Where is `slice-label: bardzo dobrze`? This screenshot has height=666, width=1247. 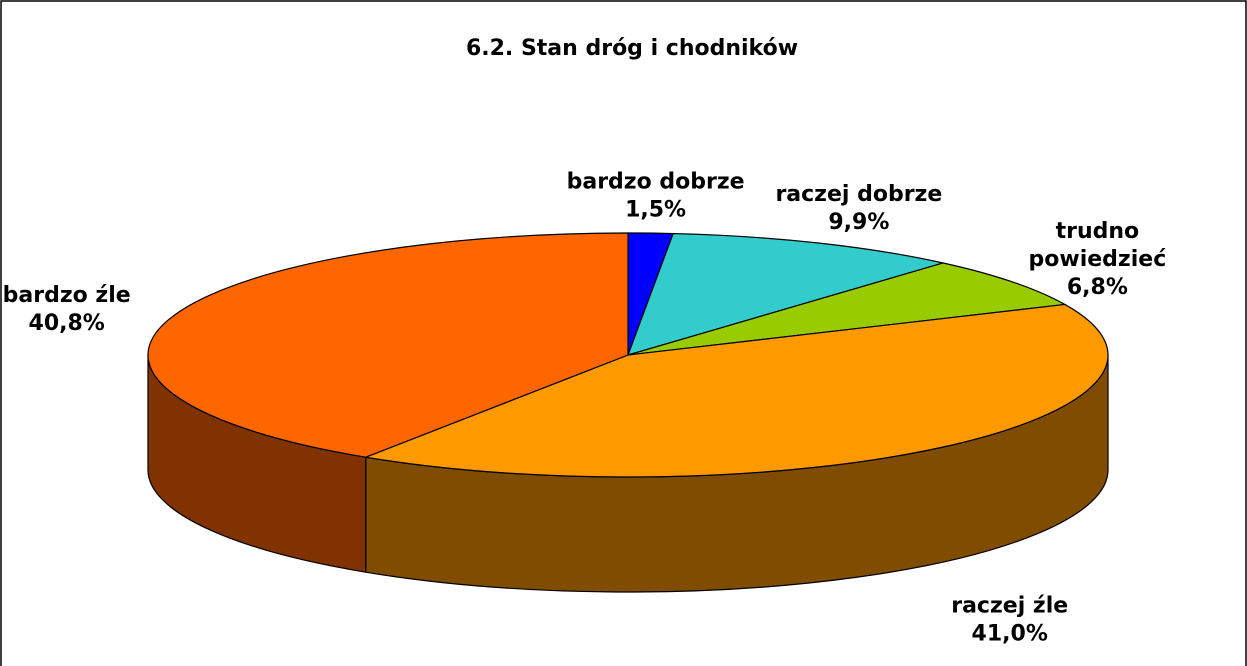 slice-label: bardzo dobrze is located at coordinates (656, 182).